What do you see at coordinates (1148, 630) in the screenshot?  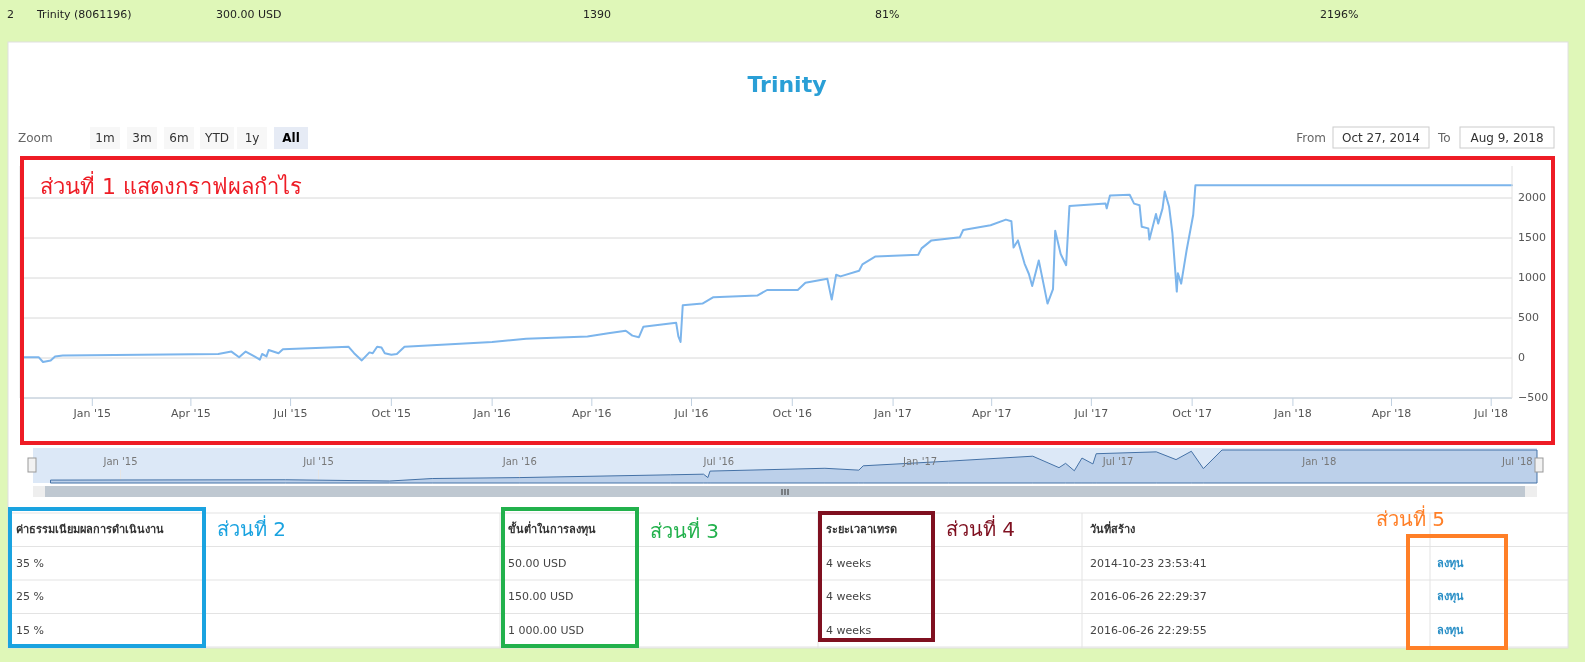 I see `text: 2016-06-26 22:29:55` at bounding box center [1148, 630].